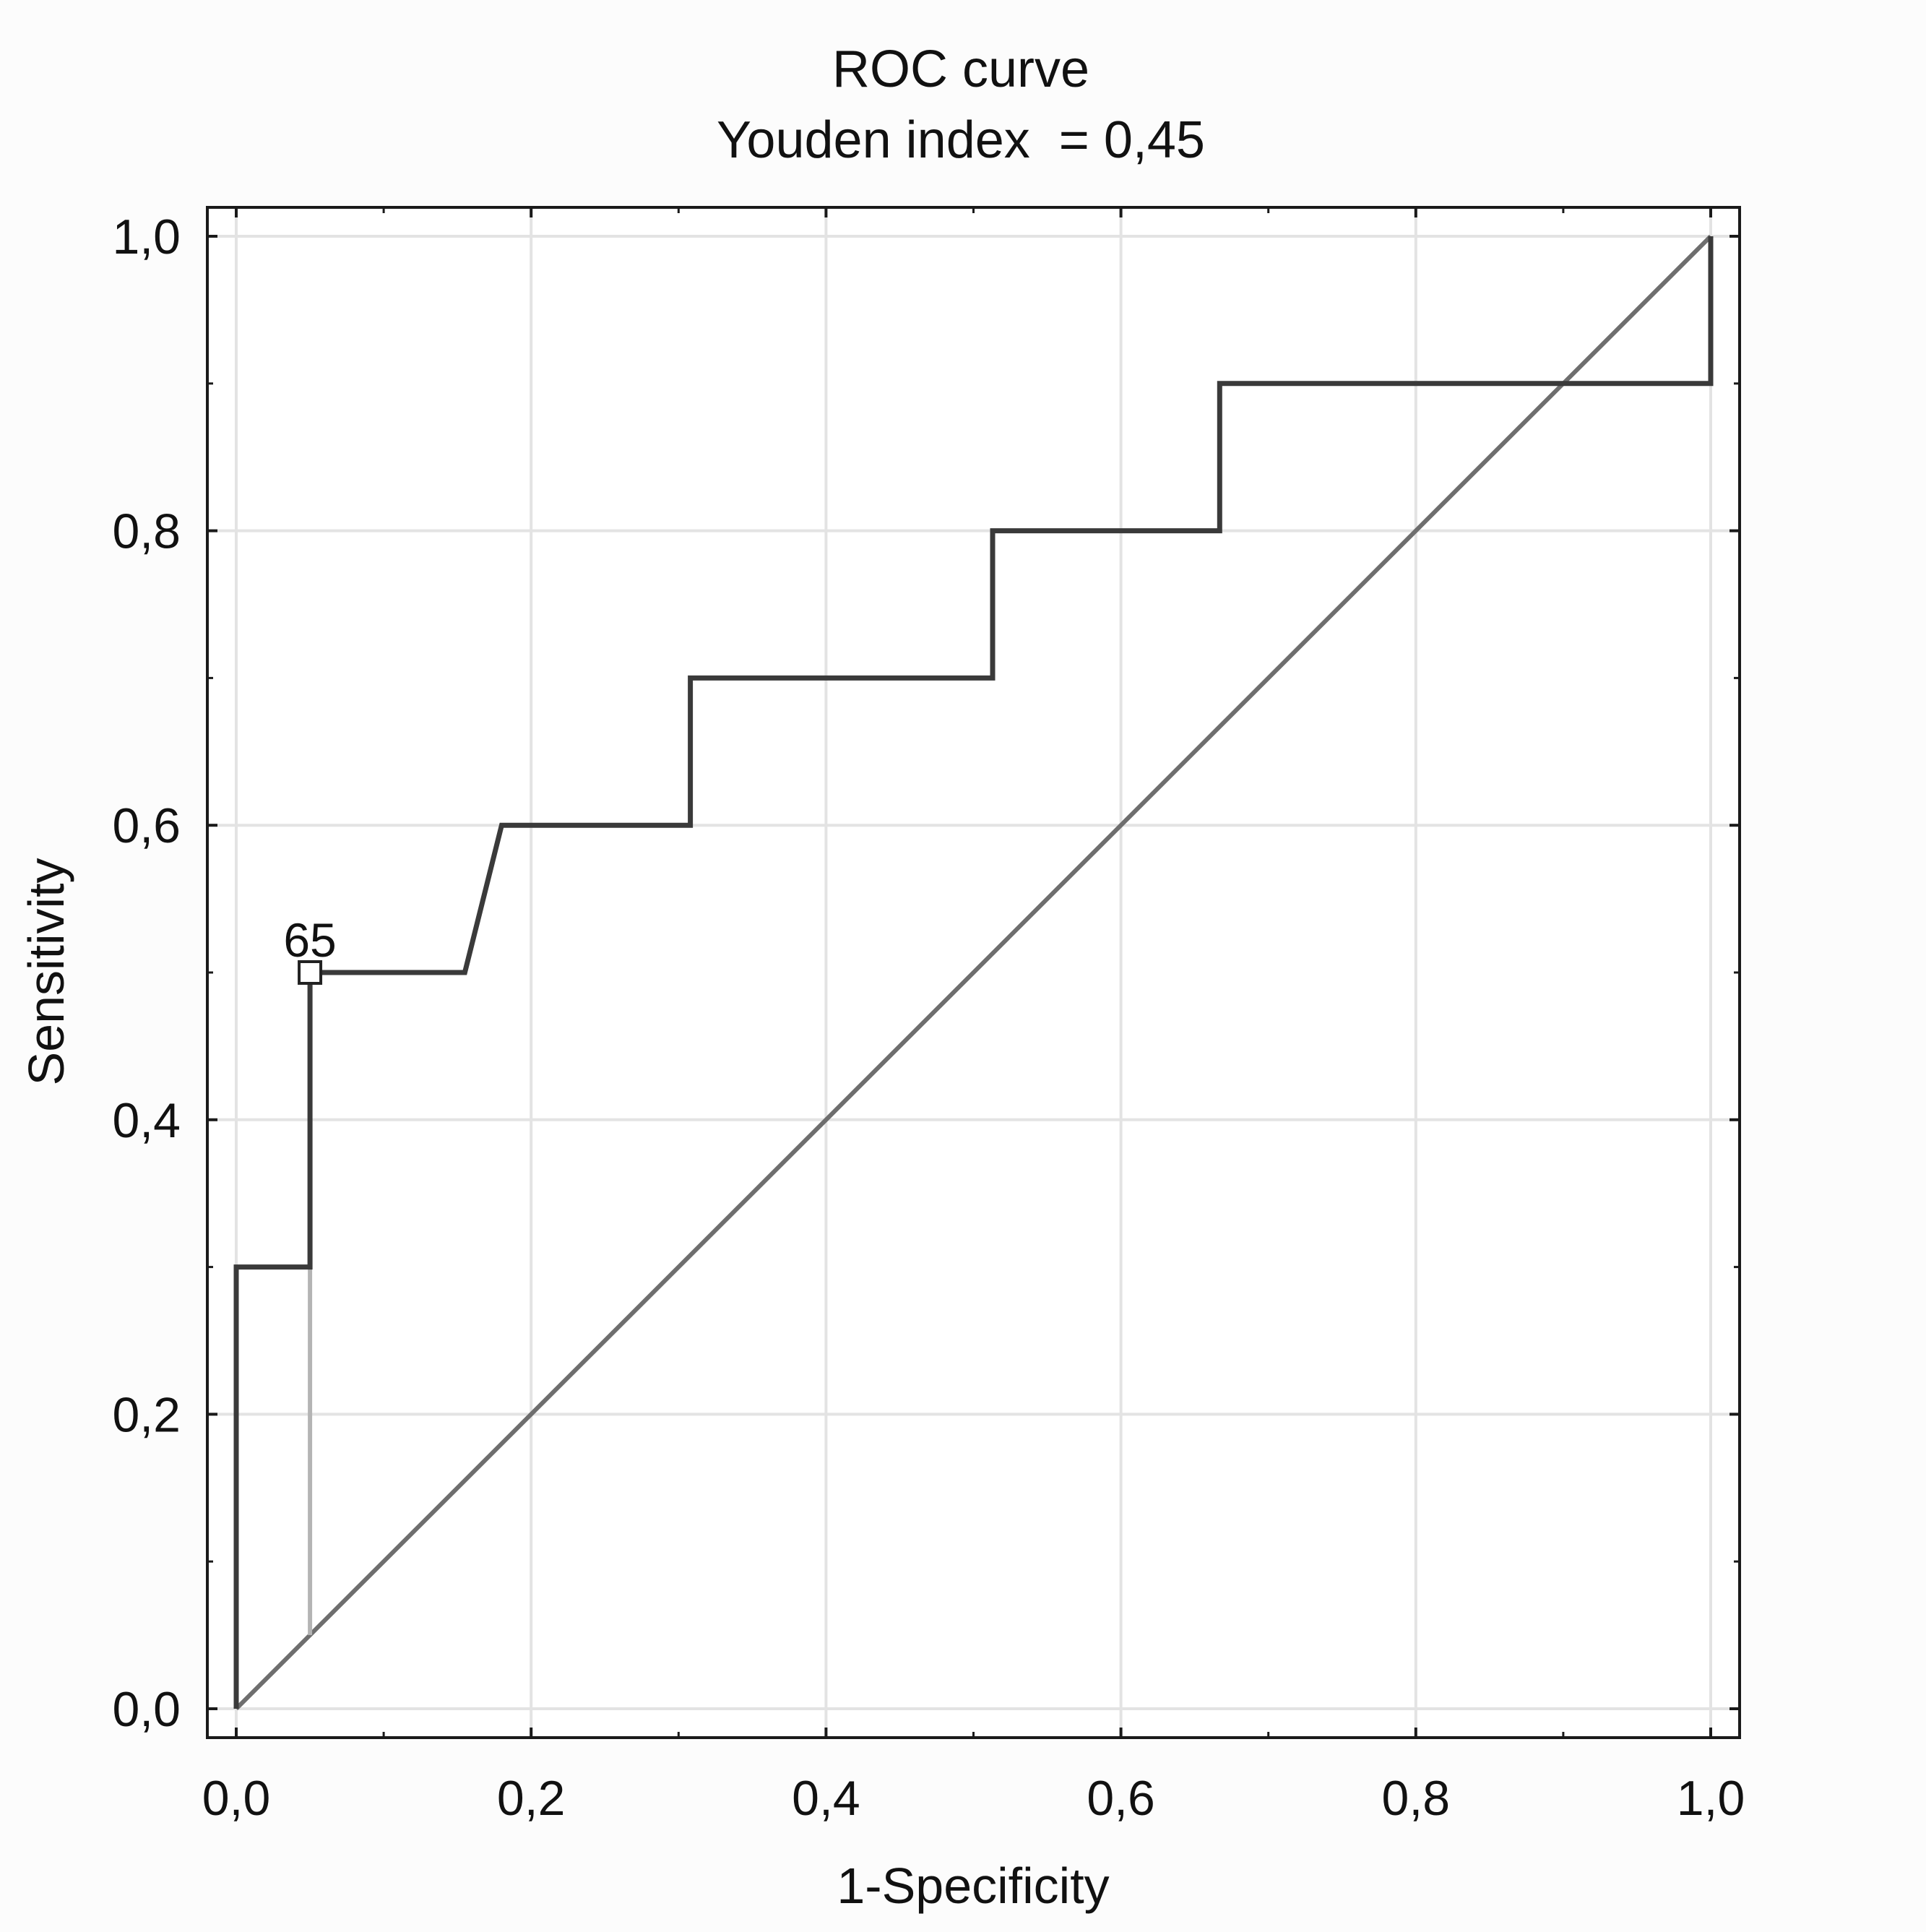  I want to click on x-axis-title: 1-Specificity, so click(973, 1886).